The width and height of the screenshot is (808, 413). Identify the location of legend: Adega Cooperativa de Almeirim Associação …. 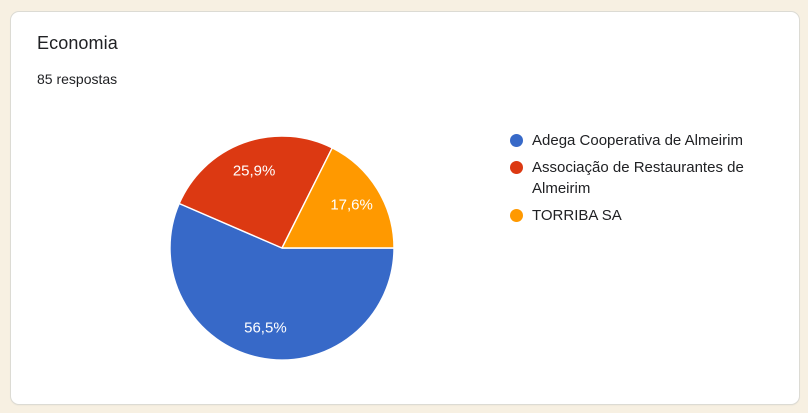
(643, 178).